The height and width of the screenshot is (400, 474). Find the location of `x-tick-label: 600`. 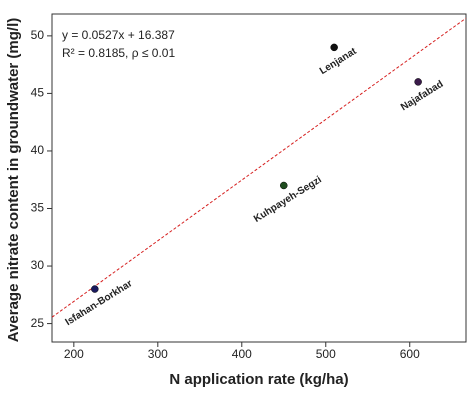

x-tick-label: 600 is located at coordinates (410, 354).